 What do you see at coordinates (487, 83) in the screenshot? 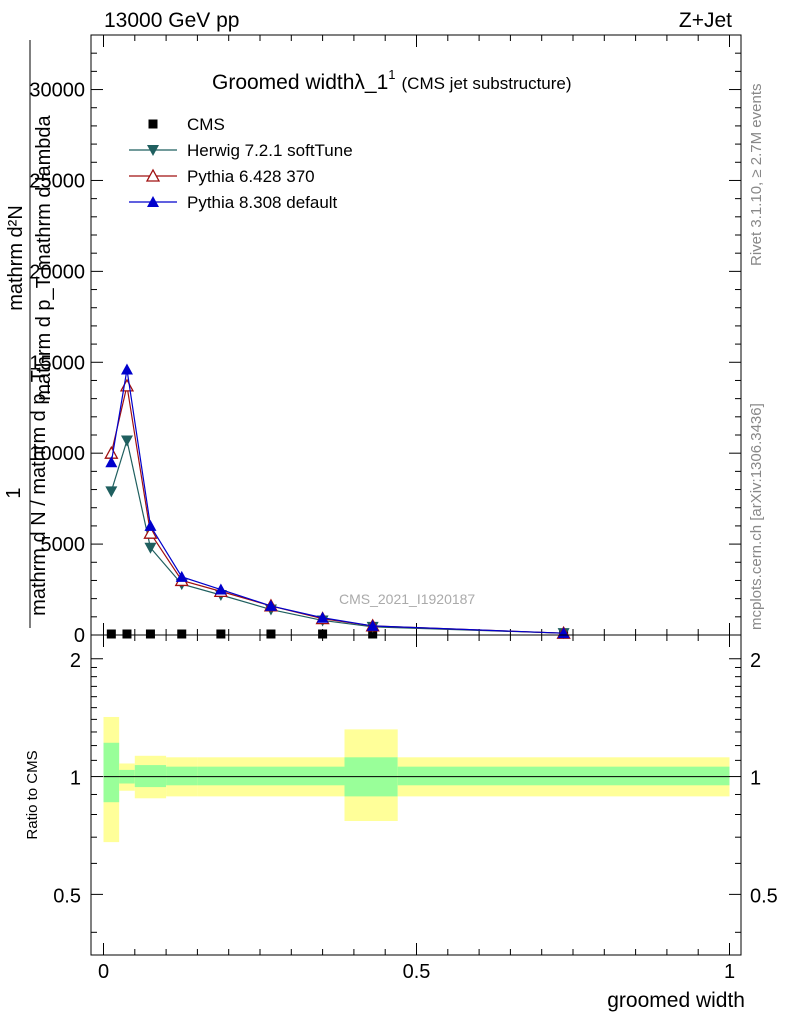
I see `title-subtitle: (CMS jet substructure)` at bounding box center [487, 83].